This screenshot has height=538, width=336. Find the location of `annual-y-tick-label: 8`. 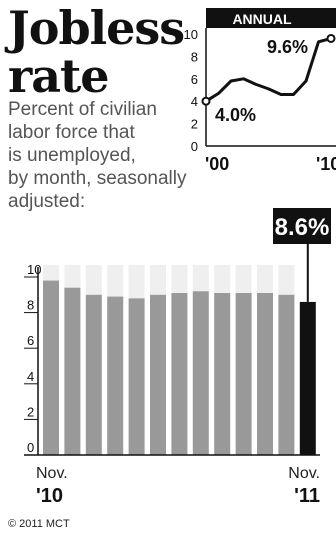

annual-y-tick-label: 8 is located at coordinates (194, 56).